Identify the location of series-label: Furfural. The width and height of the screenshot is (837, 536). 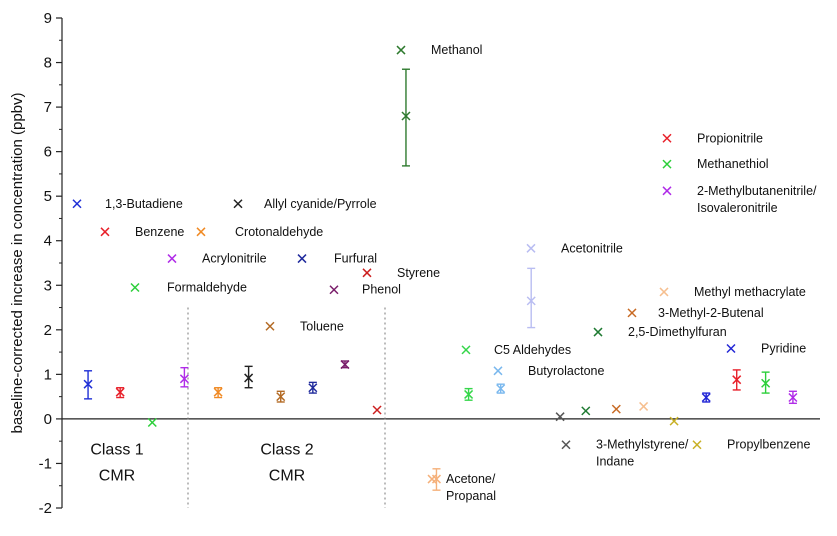
(355, 259).